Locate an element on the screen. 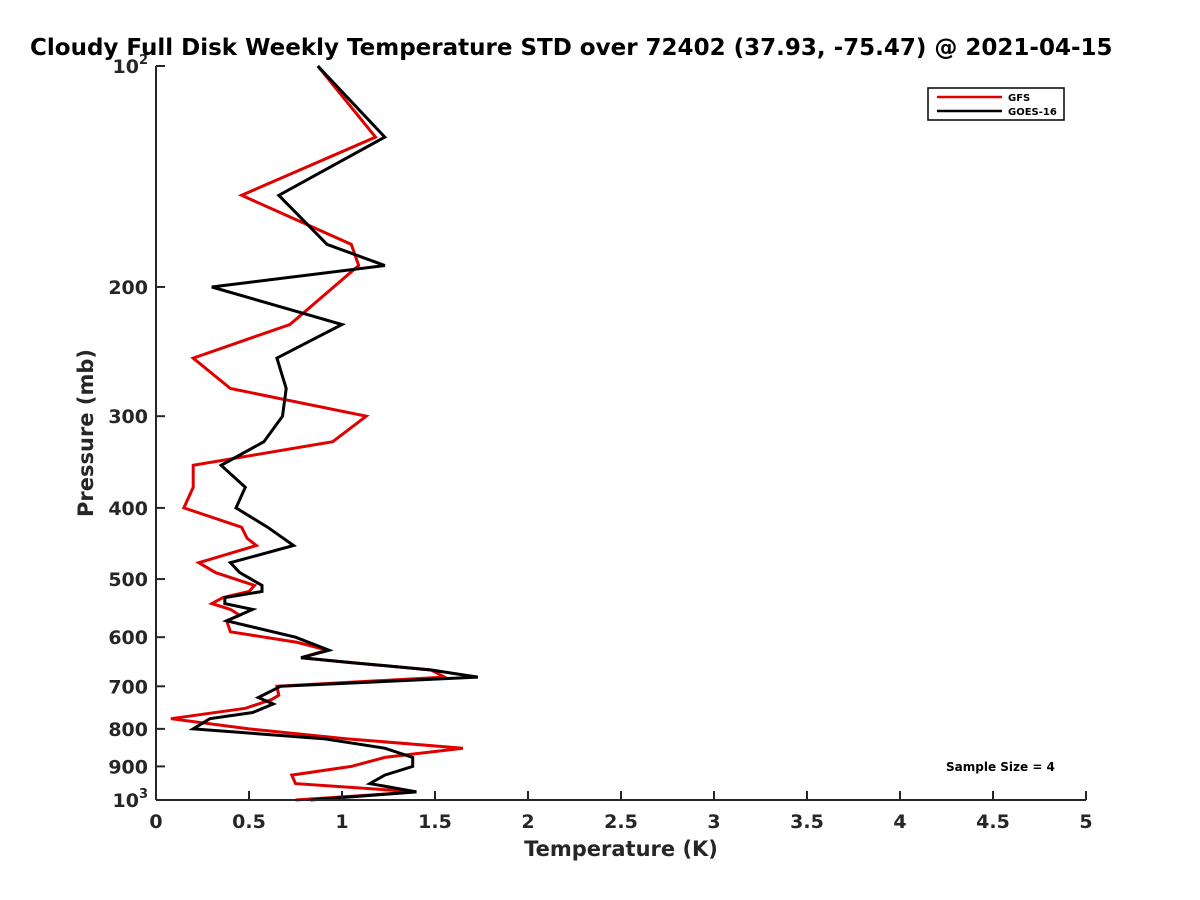 This screenshot has width=1200, height=900. y-tick-label: 300 is located at coordinates (128, 417).